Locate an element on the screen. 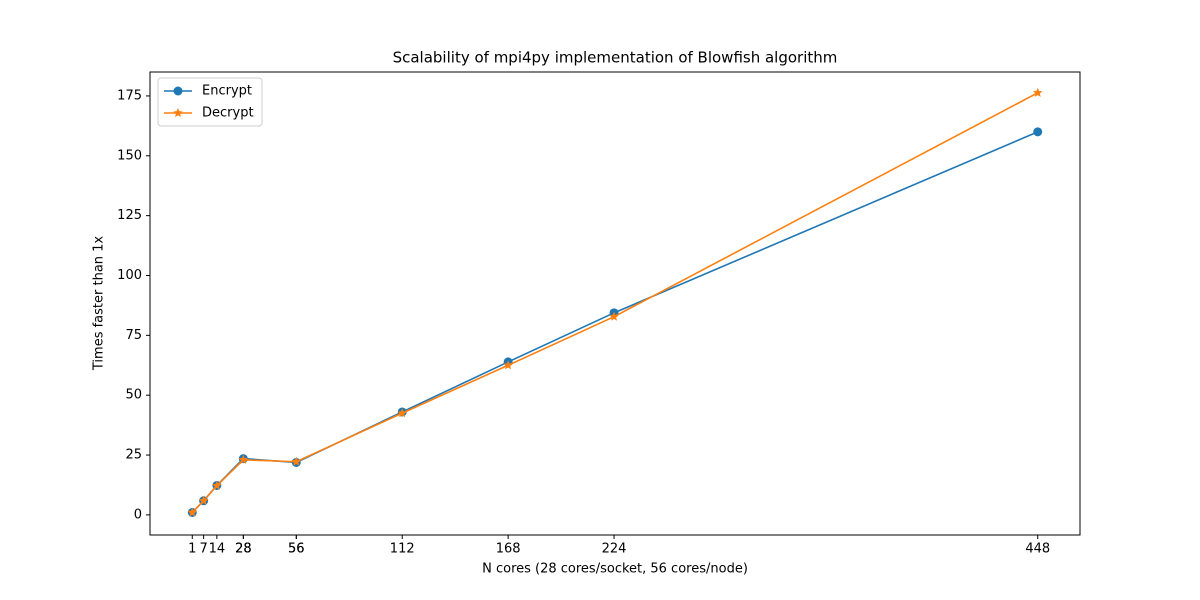 This screenshot has height=600, width=1200. x-tick-label: 224 is located at coordinates (614, 549).